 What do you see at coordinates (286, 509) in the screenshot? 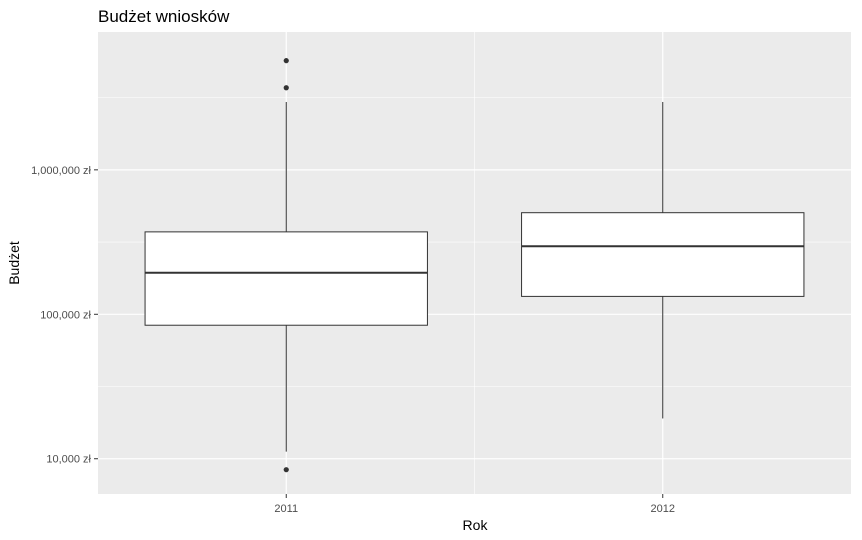
I see `x-tick-label: 2011` at bounding box center [286, 509].